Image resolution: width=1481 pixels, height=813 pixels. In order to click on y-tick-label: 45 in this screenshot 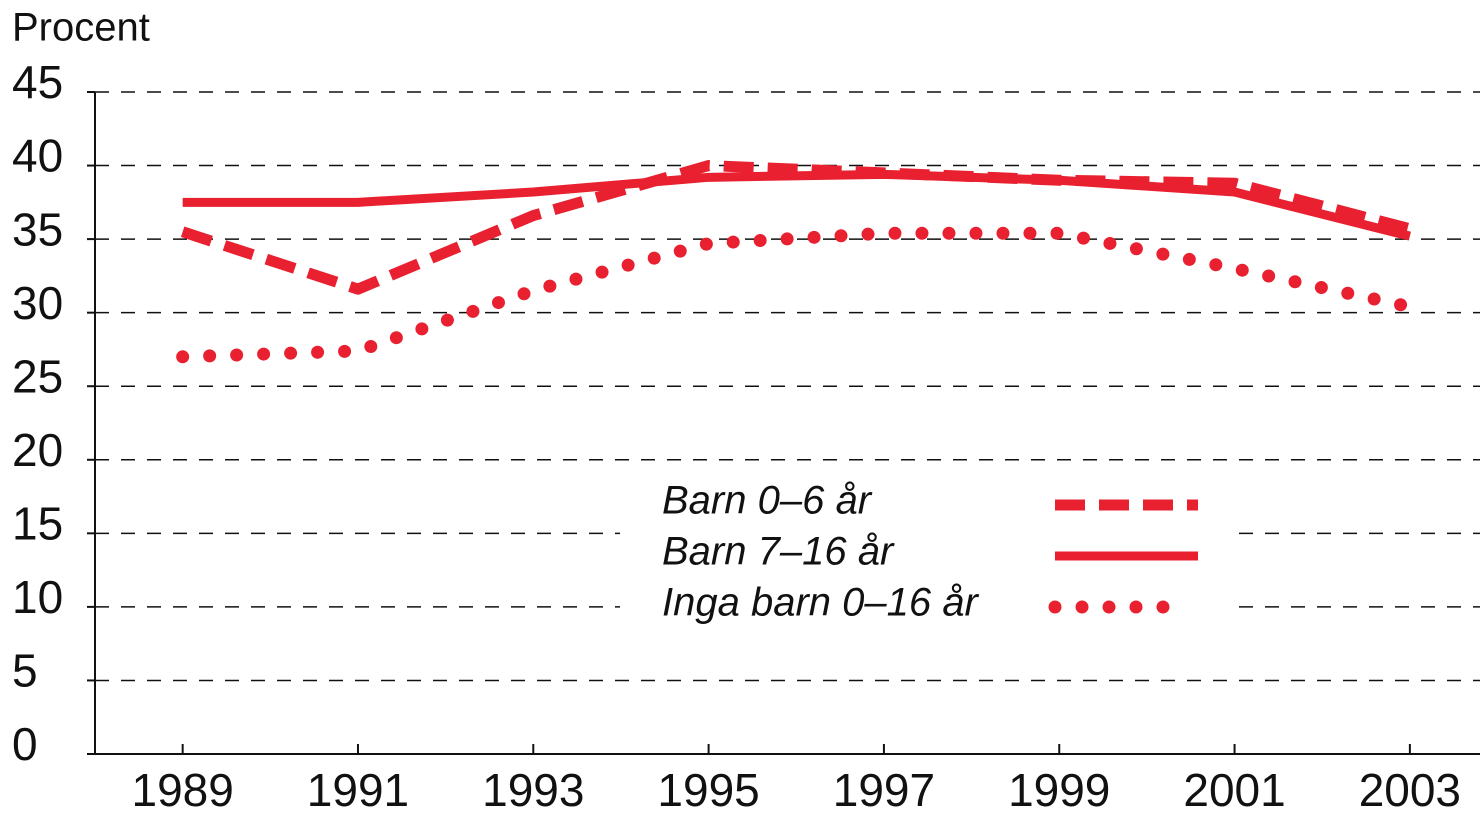, I will do `click(37, 82)`.